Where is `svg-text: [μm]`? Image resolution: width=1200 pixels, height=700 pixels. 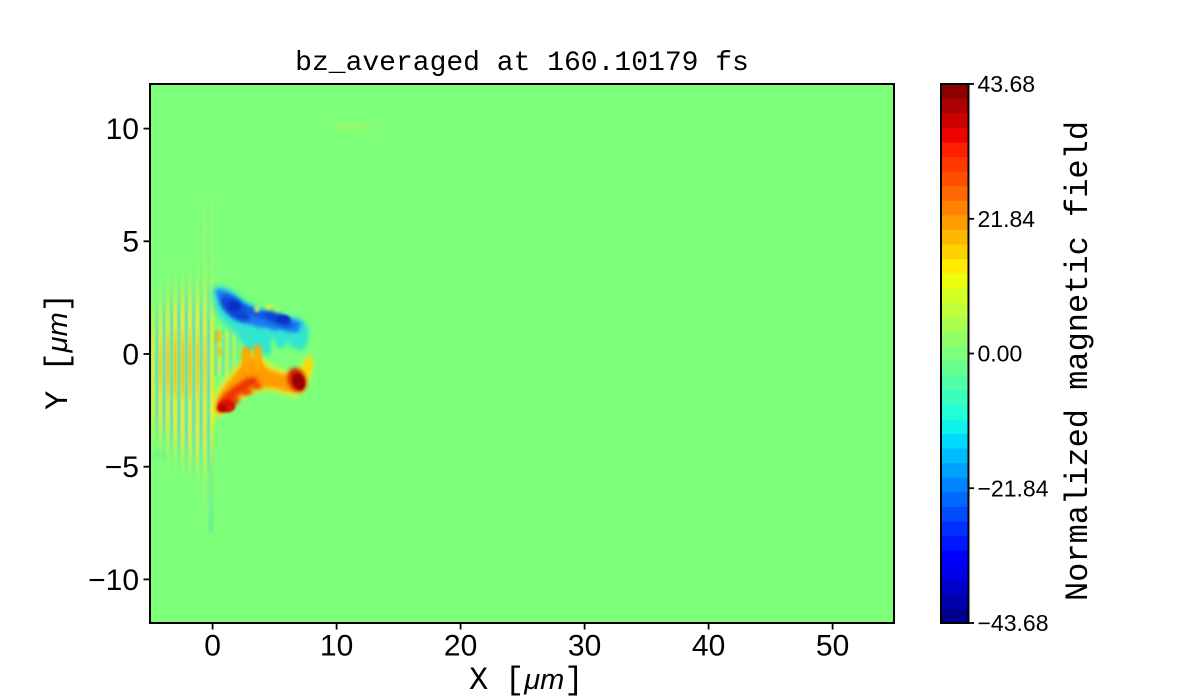 svg-text: [μm] is located at coordinates (544, 680).